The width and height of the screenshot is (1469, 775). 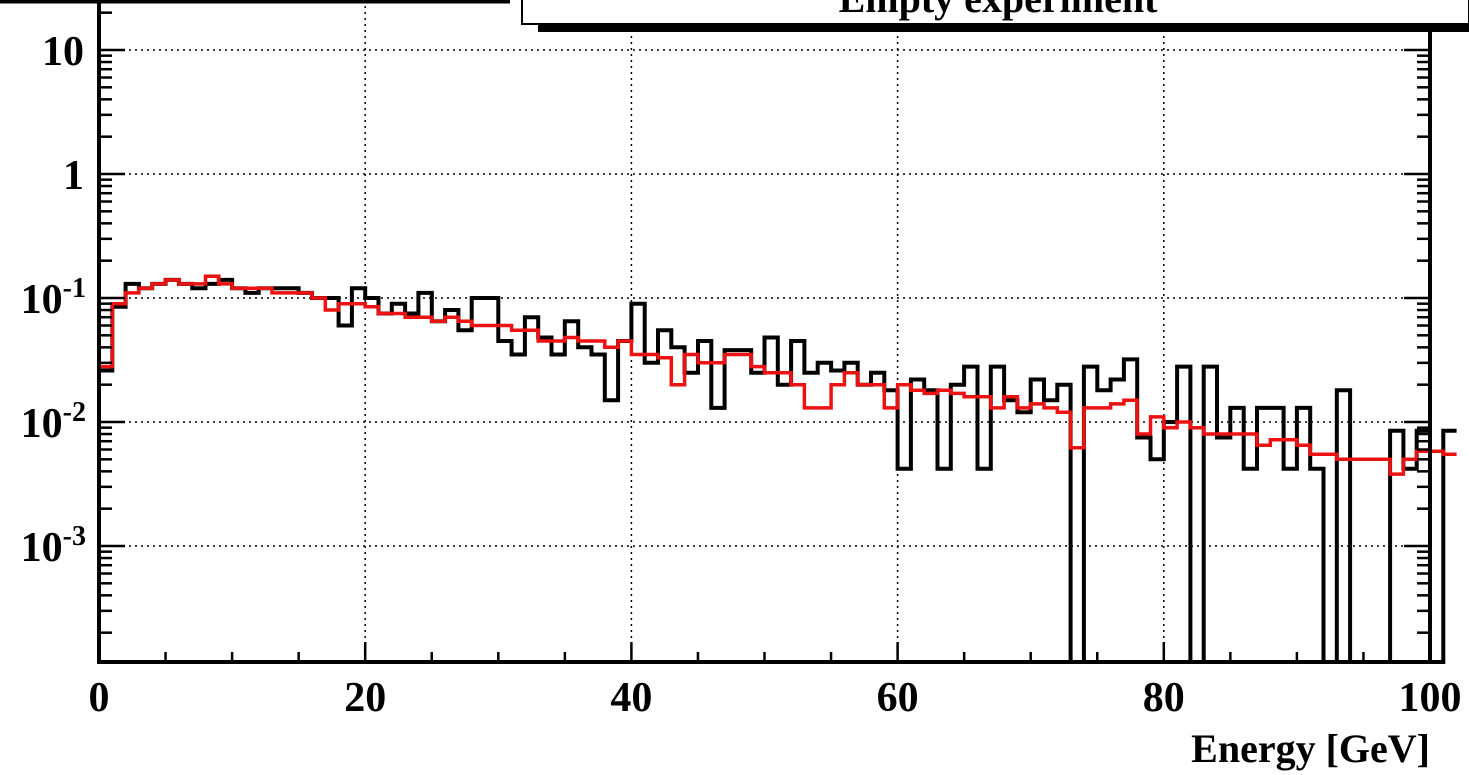 I want to click on y-tick-label: 10, so click(x=63, y=52).